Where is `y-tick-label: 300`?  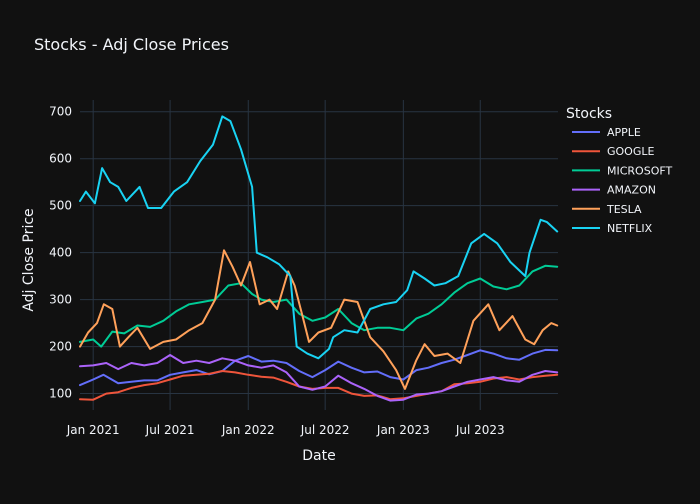 y-tick-label: 300 is located at coordinates (60, 300).